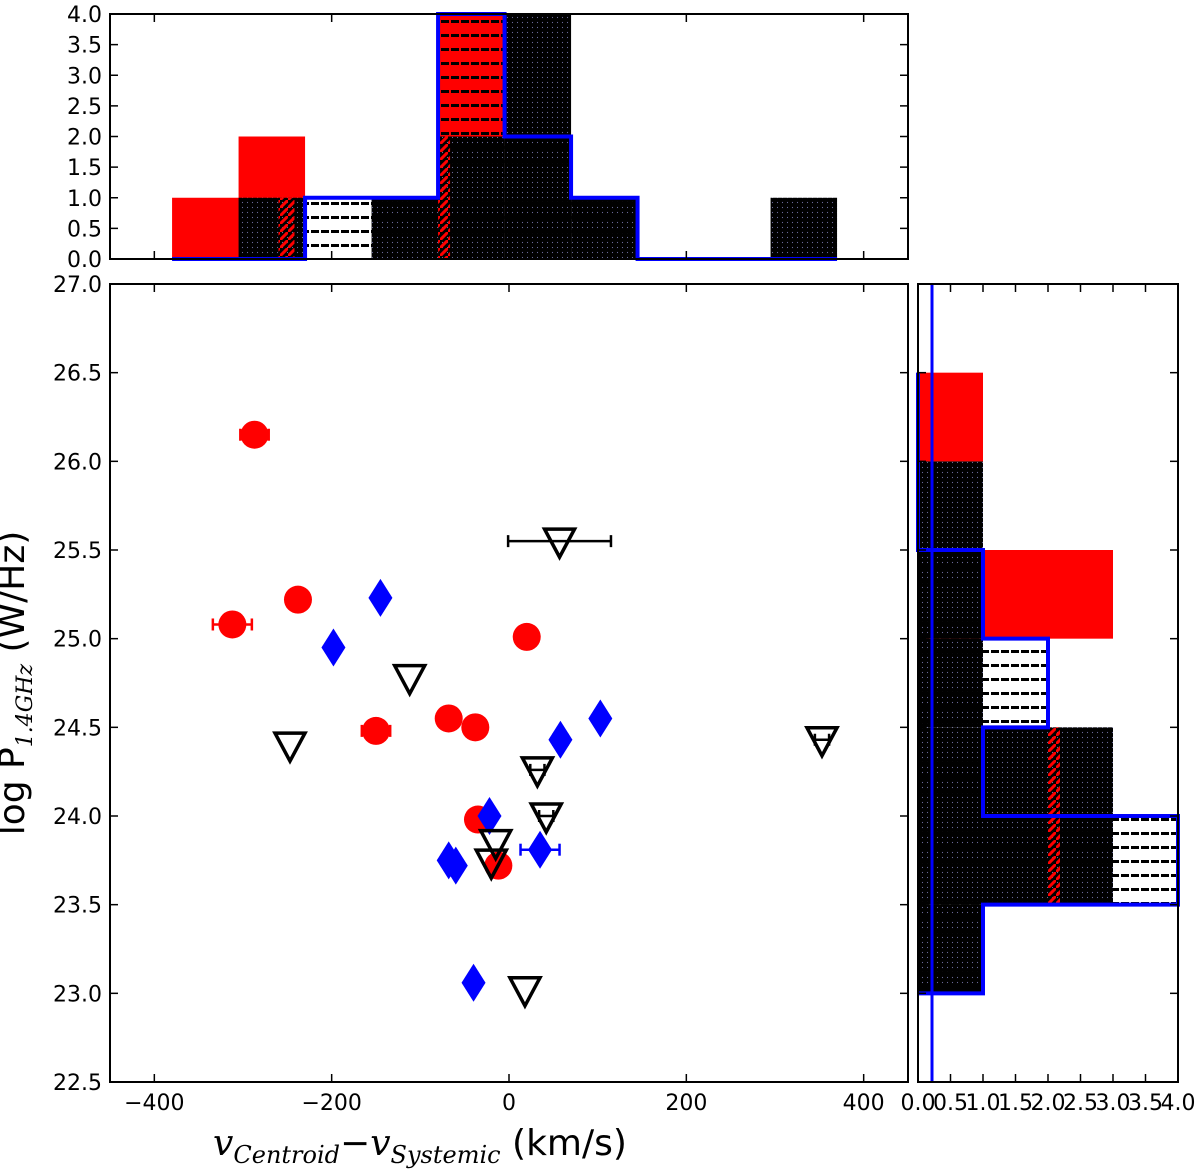  Describe the element at coordinates (77, 374) in the screenshot. I see `y-tick-label: 26.5` at that location.